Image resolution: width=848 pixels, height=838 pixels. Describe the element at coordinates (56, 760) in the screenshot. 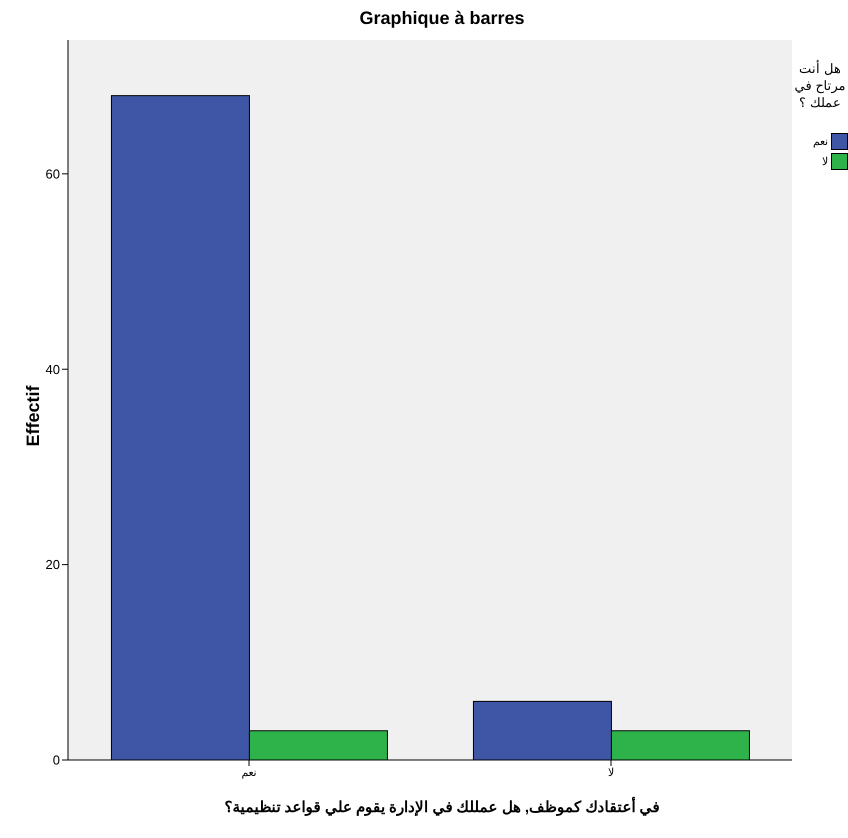

I see `y-tick-label: 0` at that location.